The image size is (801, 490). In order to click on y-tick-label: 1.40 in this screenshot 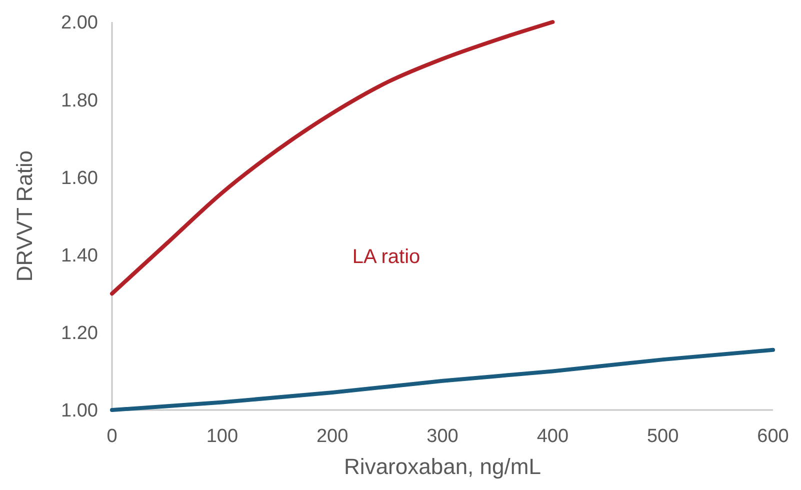, I will do `click(79, 255)`.